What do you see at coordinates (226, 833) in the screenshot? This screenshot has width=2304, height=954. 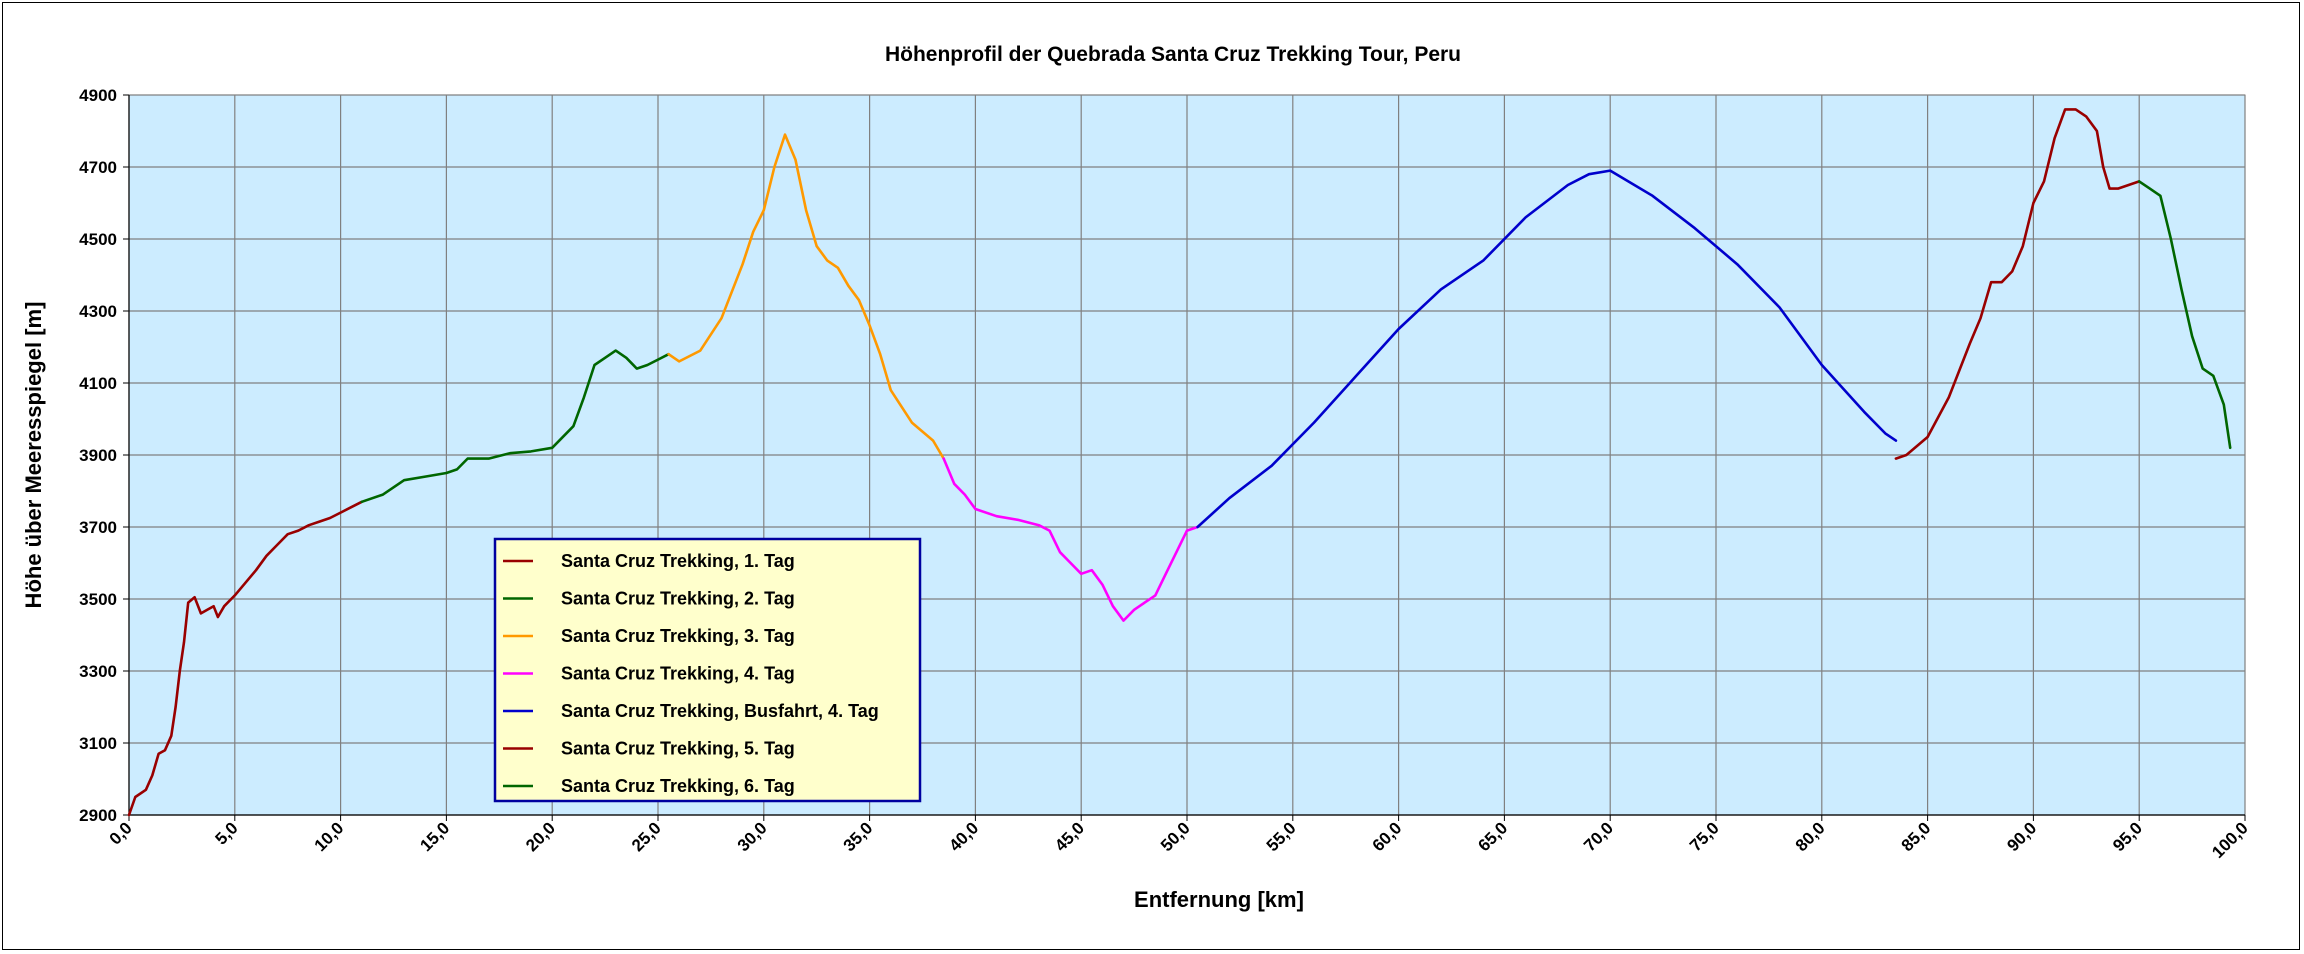 I see `x-tick-label: 5,0` at bounding box center [226, 833].